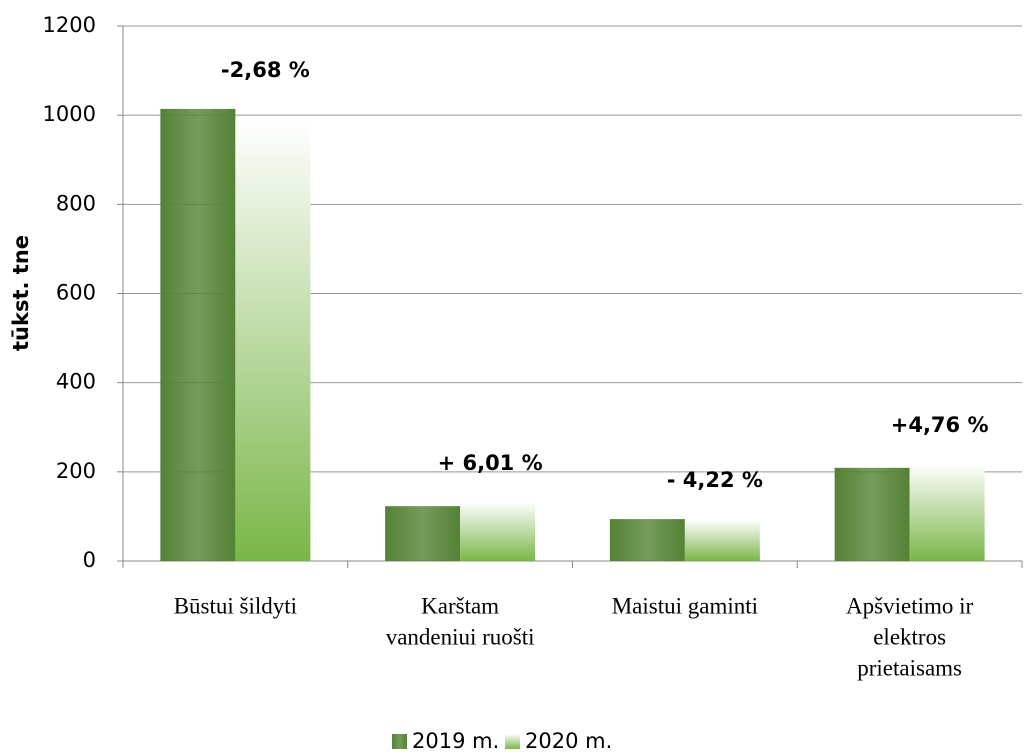 This screenshot has height=754, width=1024. Describe the element at coordinates (909, 667) in the screenshot. I see `x-tick-label: prietaisams` at that location.